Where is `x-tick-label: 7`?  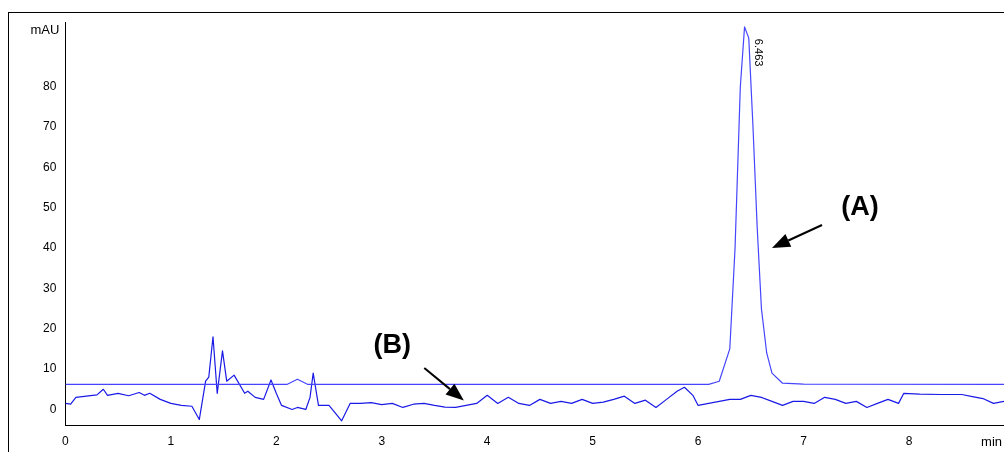 x-tick-label: 7 is located at coordinates (804, 441).